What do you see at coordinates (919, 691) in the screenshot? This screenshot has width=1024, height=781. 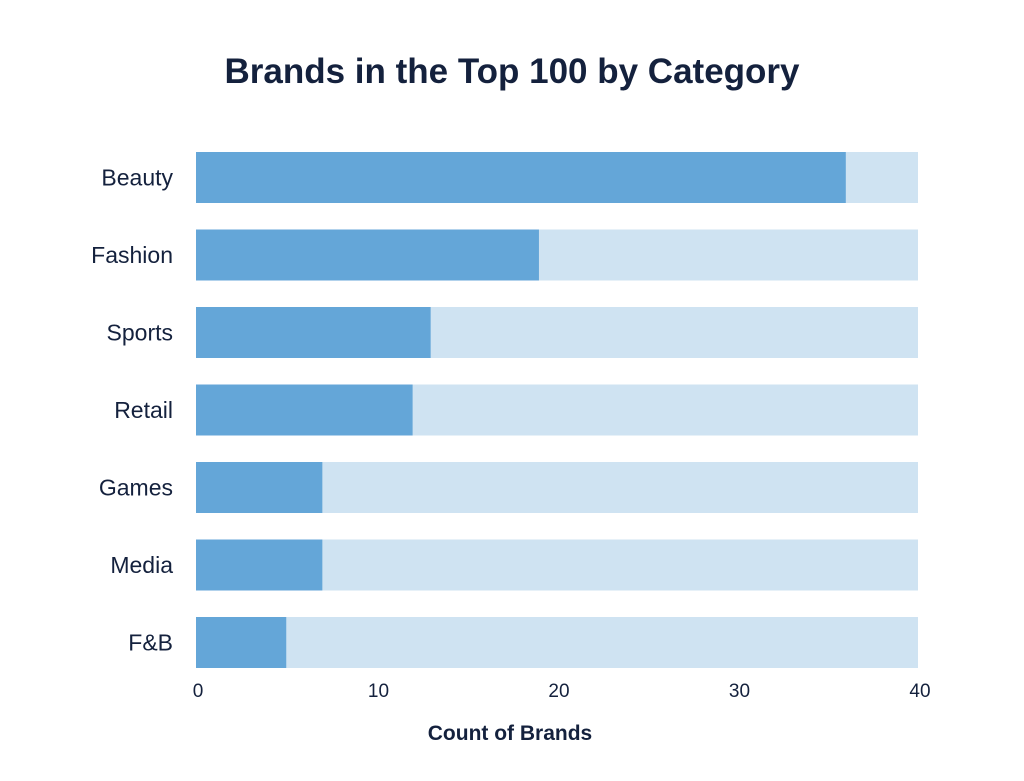 I see `x-tick-label: 40` at bounding box center [919, 691].